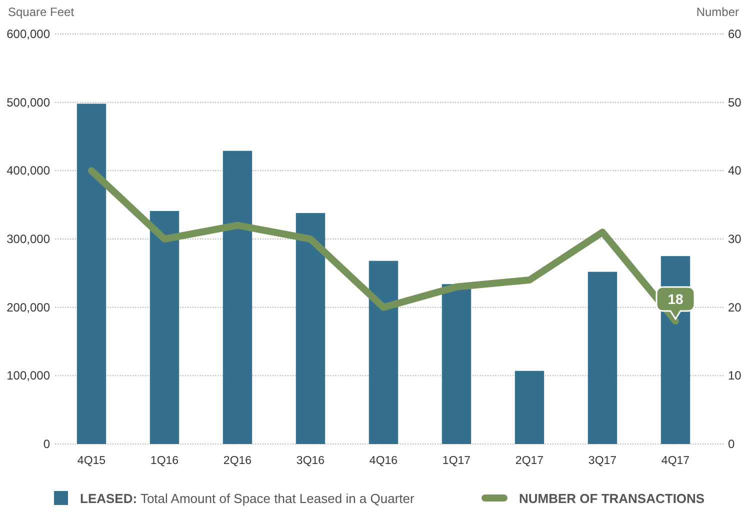 This screenshot has width=743, height=514. What do you see at coordinates (248, 498) in the screenshot?
I see `legend-label: LEASED: Total Amount of Space that Leased in a Quarter` at bounding box center [248, 498].